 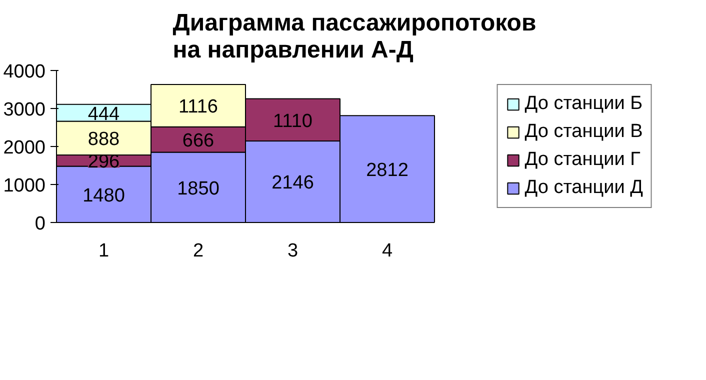 I want to click on data-label: 1850, so click(x=198, y=189).